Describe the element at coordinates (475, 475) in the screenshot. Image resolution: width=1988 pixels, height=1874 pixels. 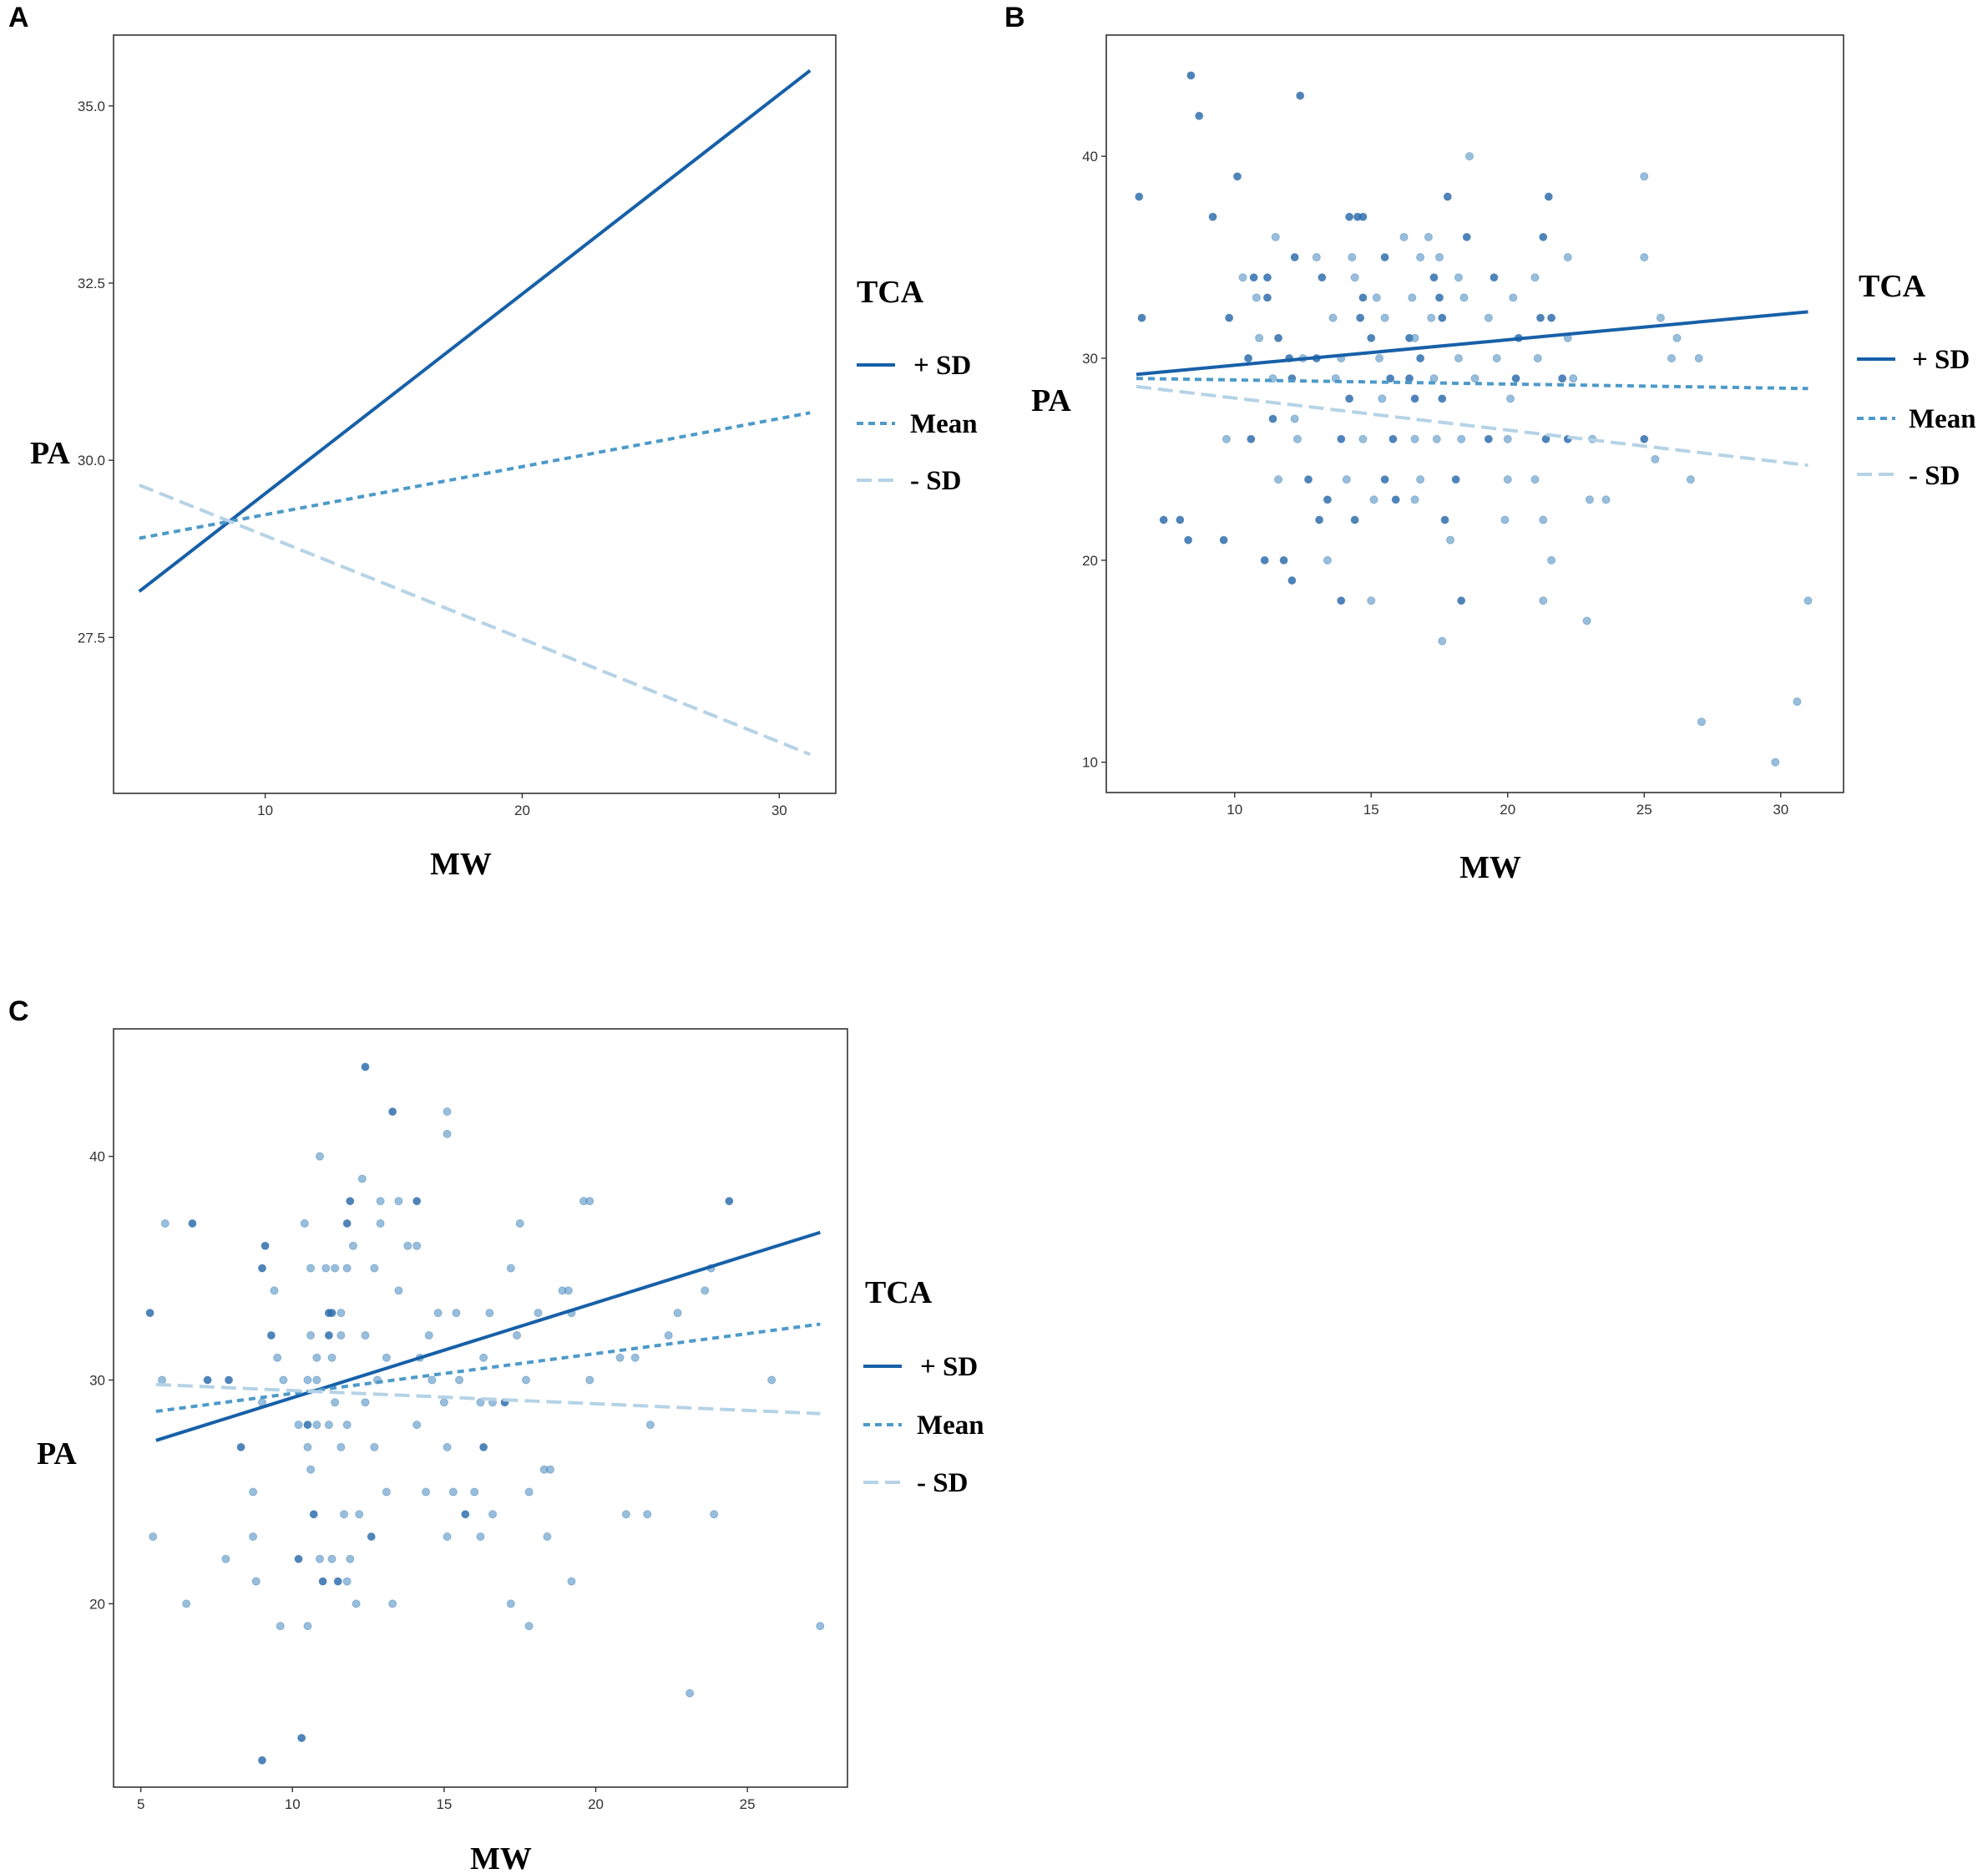
I see `panel-a-line-mean` at that location.